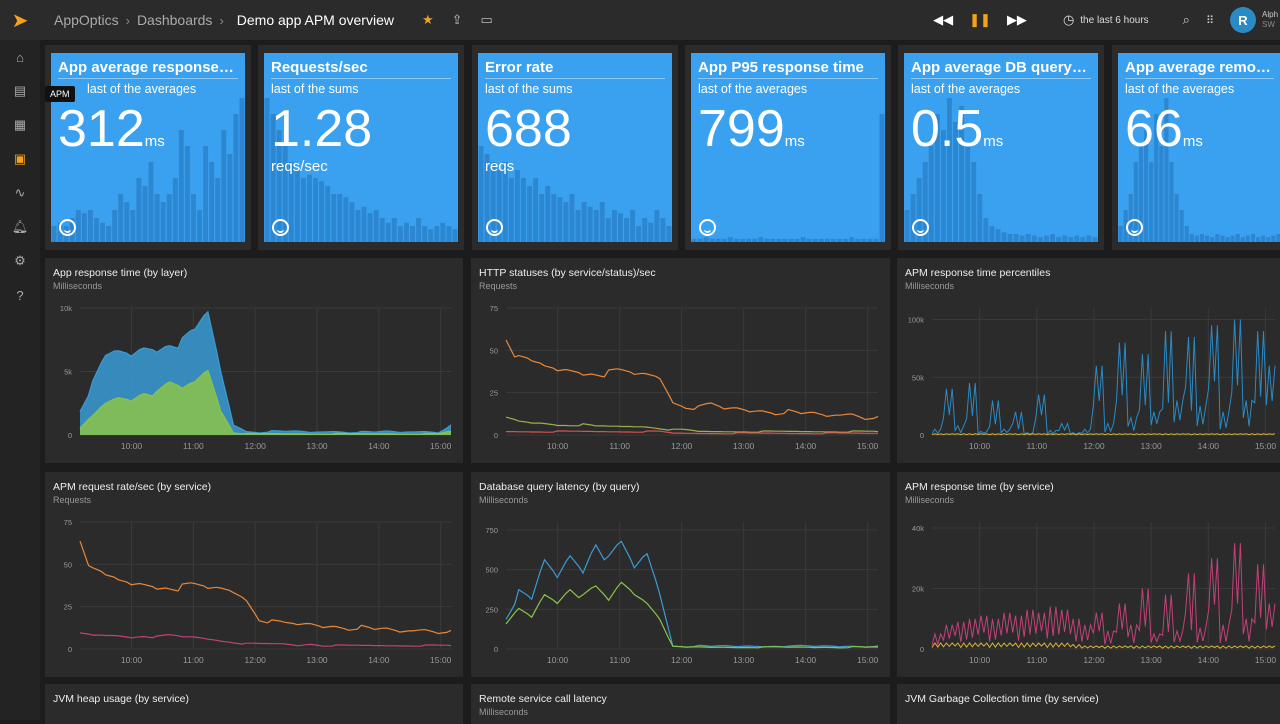 The height and width of the screenshot is (724, 1280). I want to click on big-number-tile: Error rate last of the sums 688 reqs, so click(575, 147).